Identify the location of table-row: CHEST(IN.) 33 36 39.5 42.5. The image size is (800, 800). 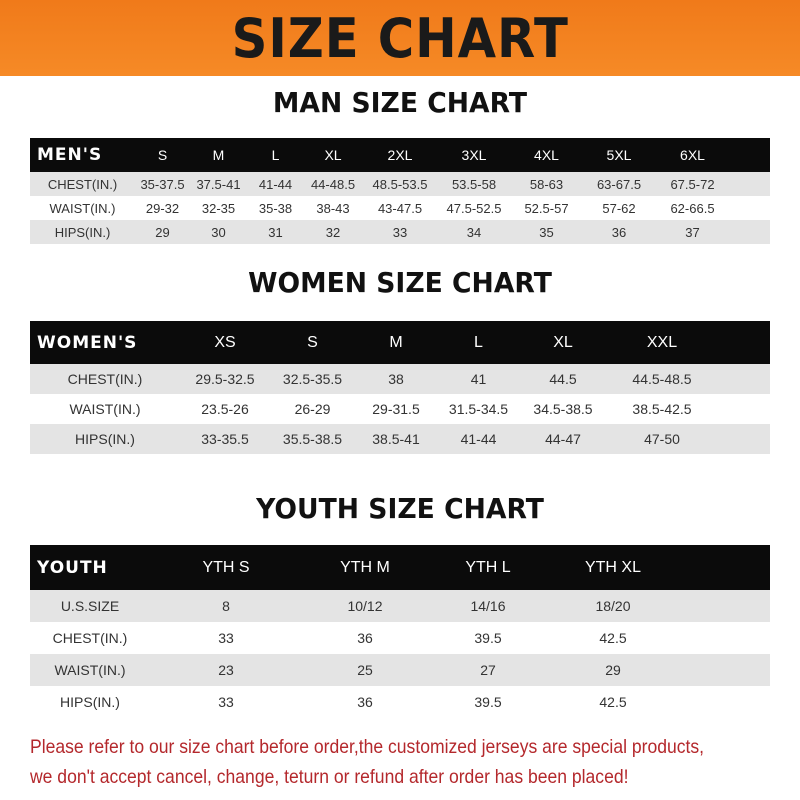
(400, 638).